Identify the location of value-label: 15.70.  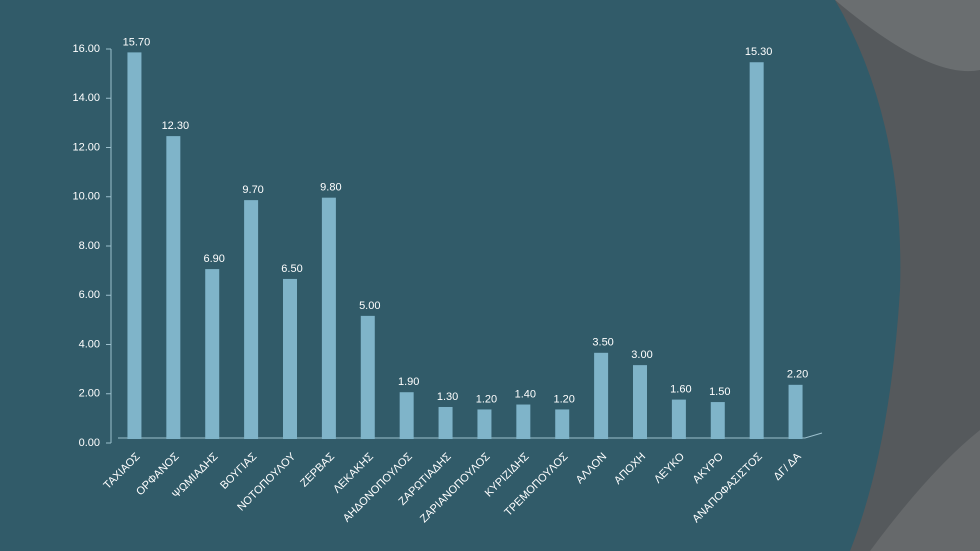
(137, 42).